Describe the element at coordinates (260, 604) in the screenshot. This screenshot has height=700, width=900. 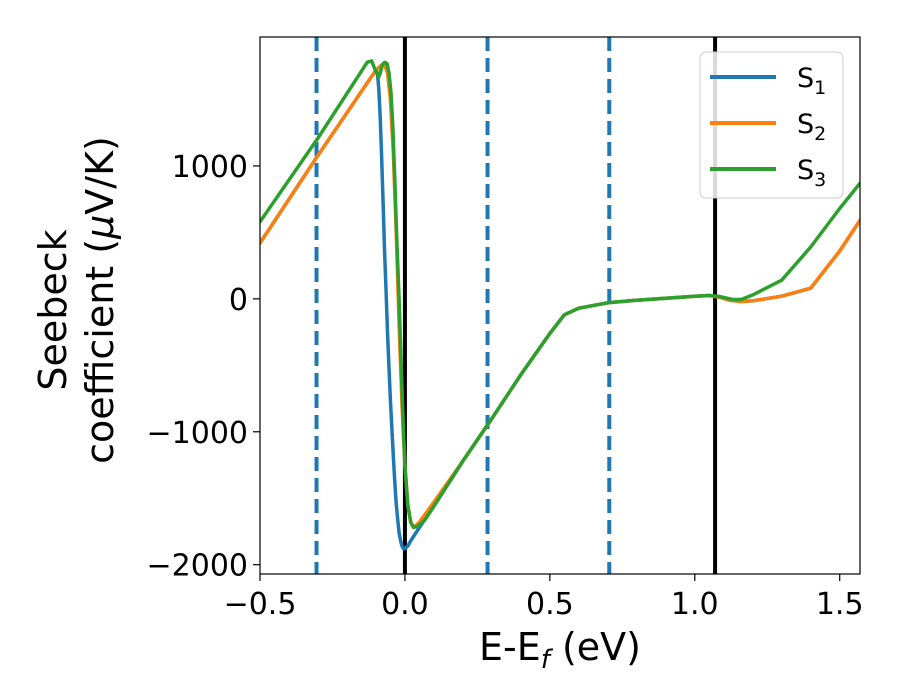
I see `x-tick-label: −0.5` at that location.